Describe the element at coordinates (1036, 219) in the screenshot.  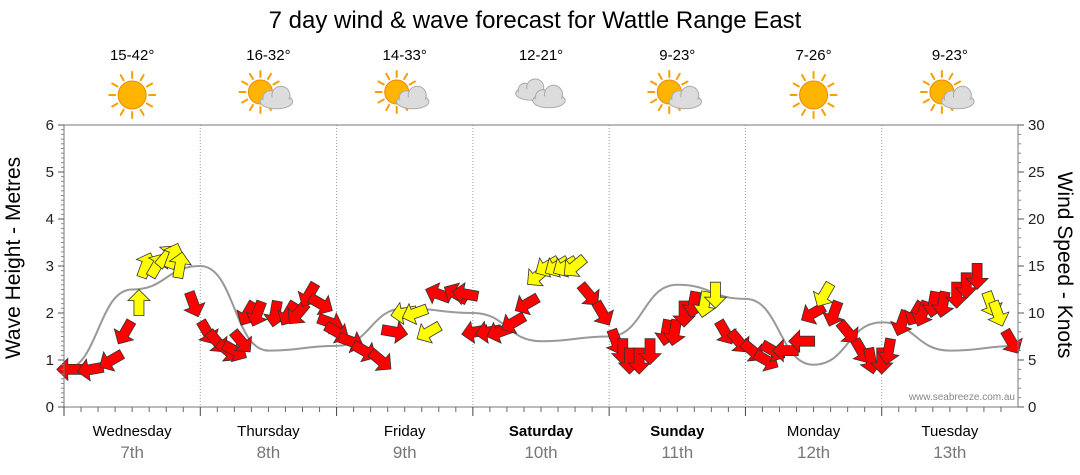
I see `y-right-tick-label: 20` at that location.